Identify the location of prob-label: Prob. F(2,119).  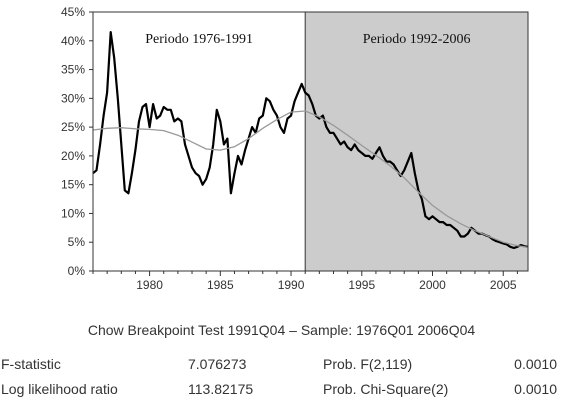
(368, 364).